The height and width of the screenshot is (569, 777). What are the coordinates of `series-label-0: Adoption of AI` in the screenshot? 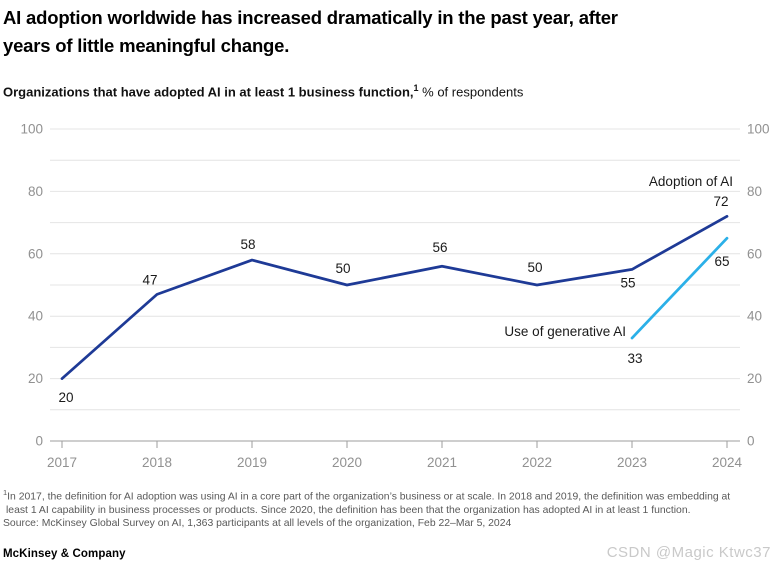 It's located at (691, 181).